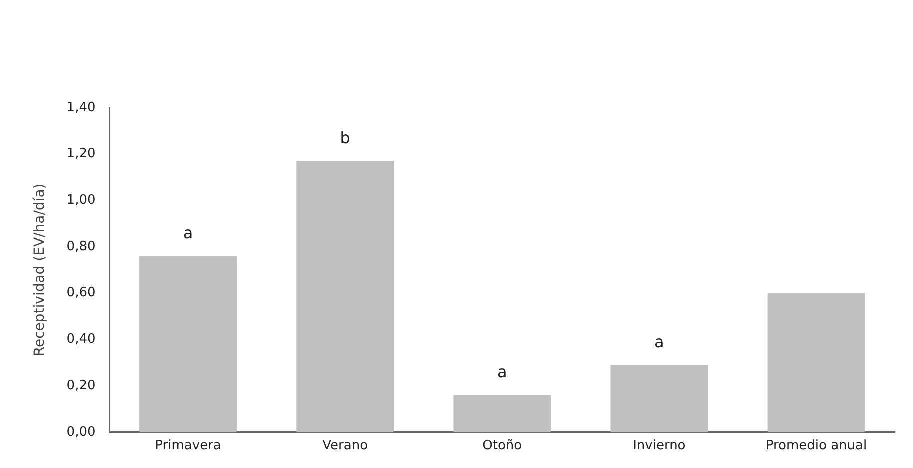 This screenshot has height=468, width=913. I want to click on x-tick-label: Verano, so click(345, 446).